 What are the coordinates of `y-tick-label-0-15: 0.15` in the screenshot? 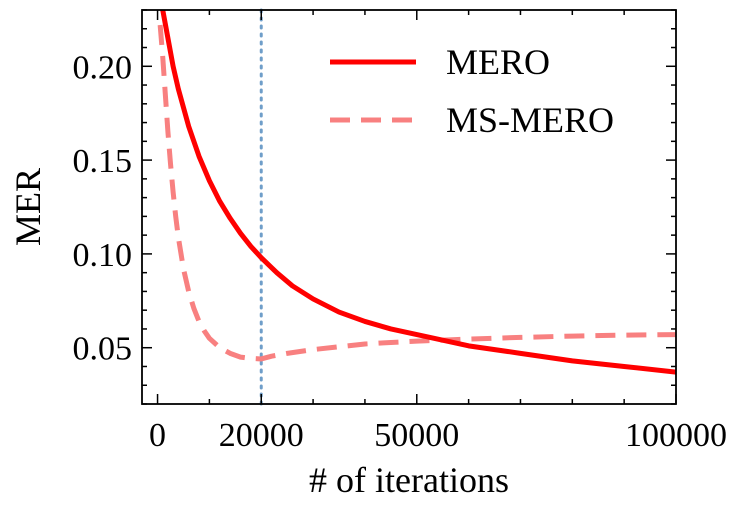 It's located at (103, 161).